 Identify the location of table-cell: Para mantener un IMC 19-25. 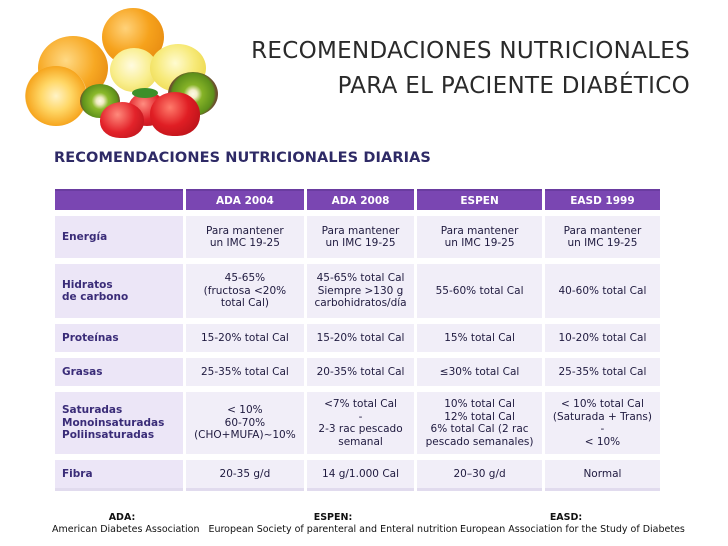
(602, 234).